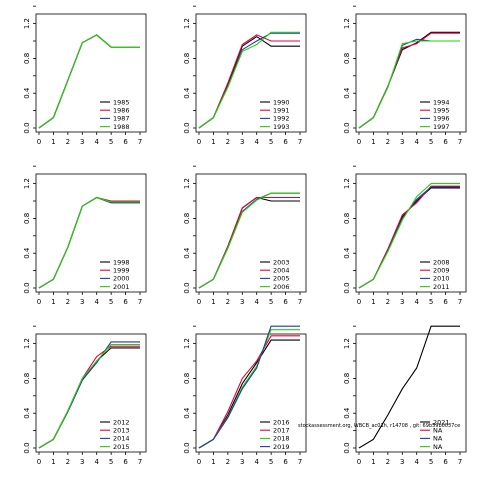  I want to click on series-line-2015, so click(89, 396).